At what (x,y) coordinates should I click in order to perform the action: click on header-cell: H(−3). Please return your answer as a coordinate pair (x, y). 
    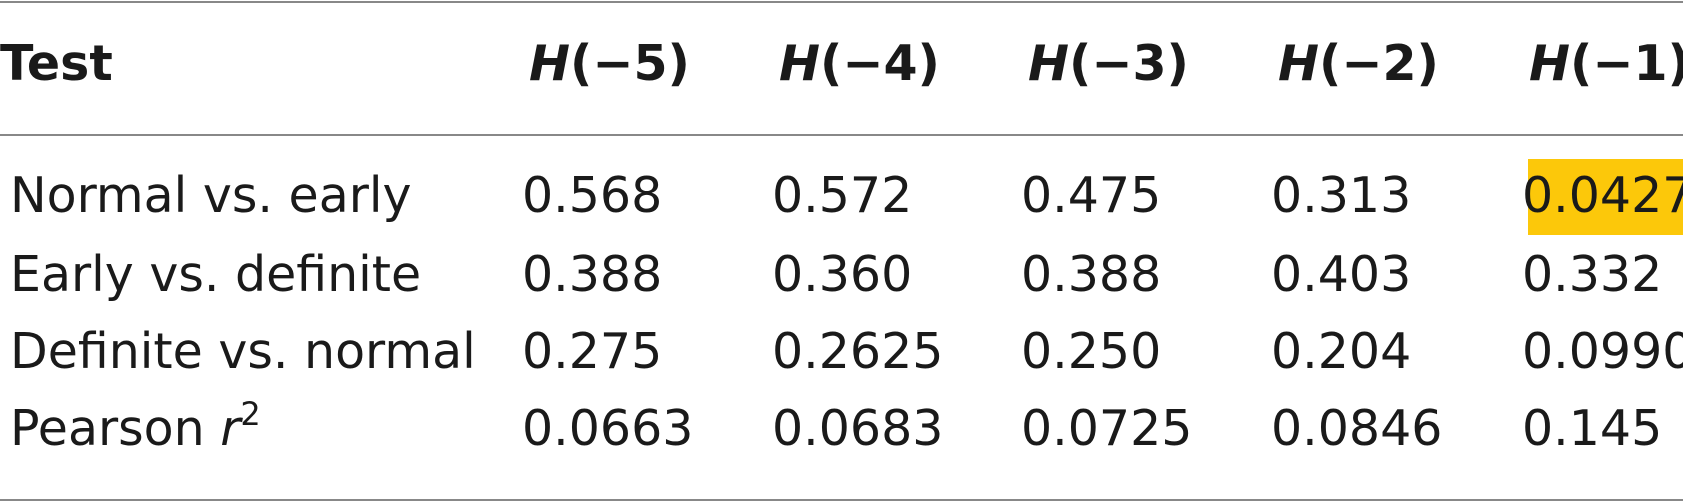
    Looking at the image, I should click on (1108, 64).